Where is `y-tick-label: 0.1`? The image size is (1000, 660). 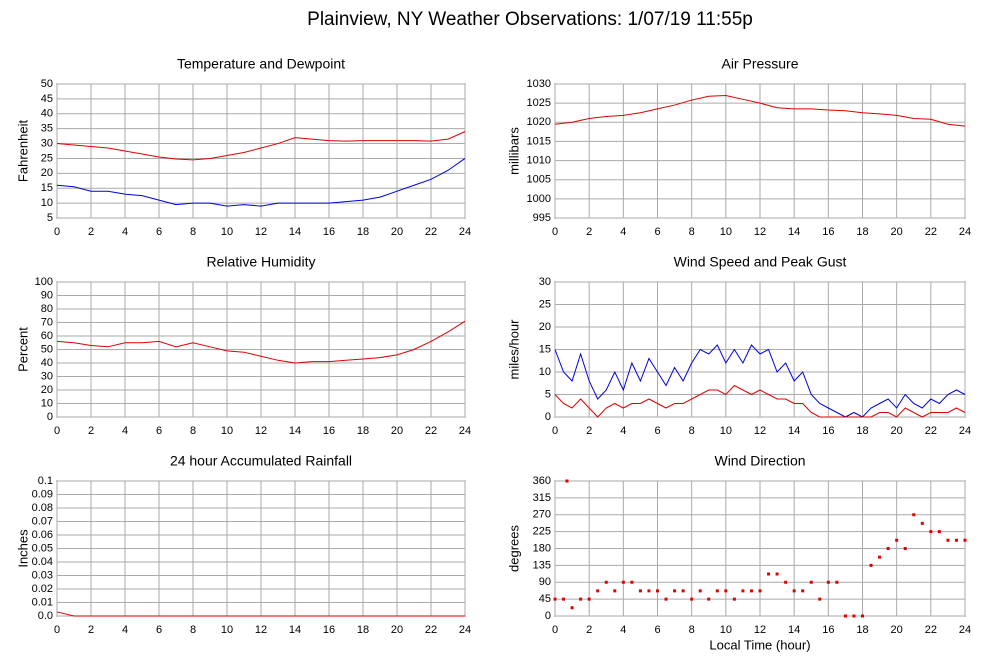
y-tick-label: 0.1 is located at coordinates (45, 481).